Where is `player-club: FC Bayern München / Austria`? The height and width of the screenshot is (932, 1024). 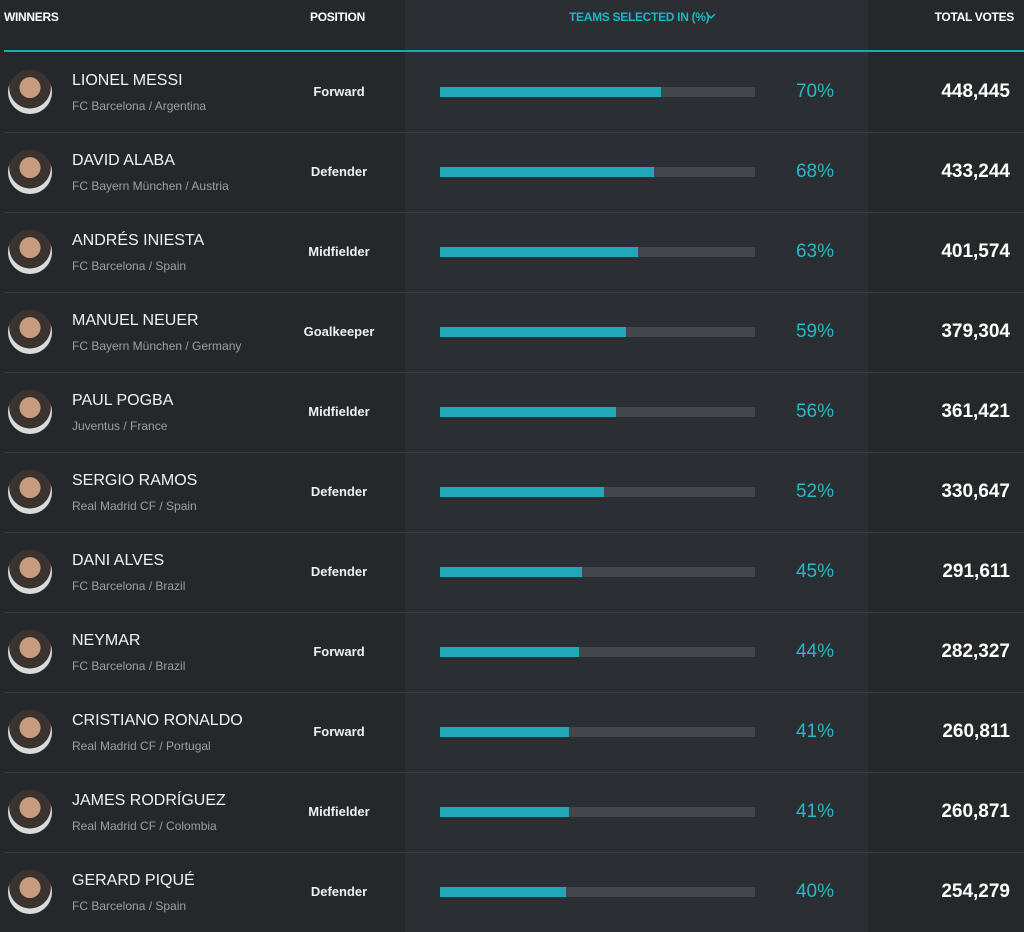
player-club: FC Bayern München / Austria is located at coordinates (150, 186).